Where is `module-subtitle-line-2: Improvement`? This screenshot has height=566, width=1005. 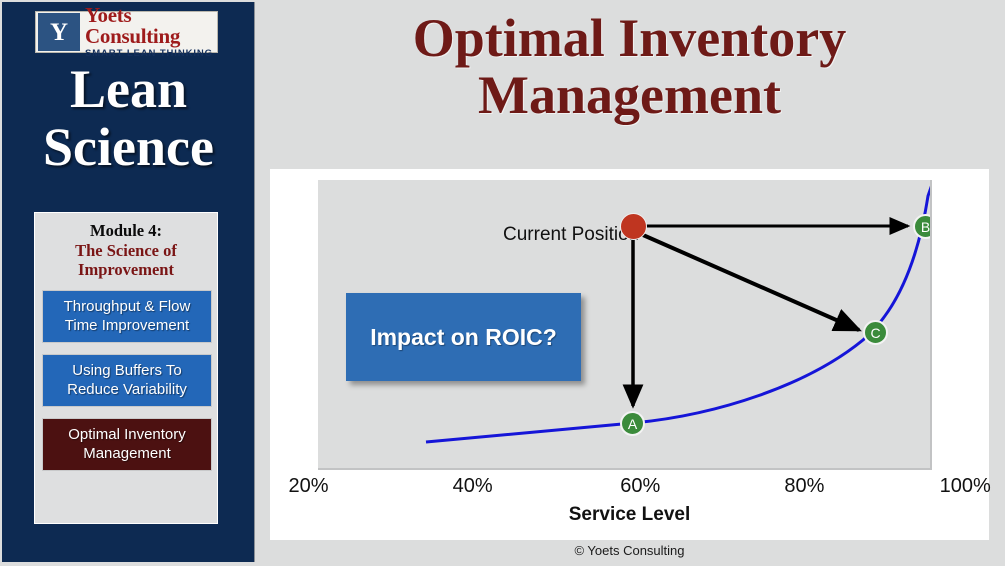
module-subtitle-line-2: Improvement is located at coordinates (126, 269).